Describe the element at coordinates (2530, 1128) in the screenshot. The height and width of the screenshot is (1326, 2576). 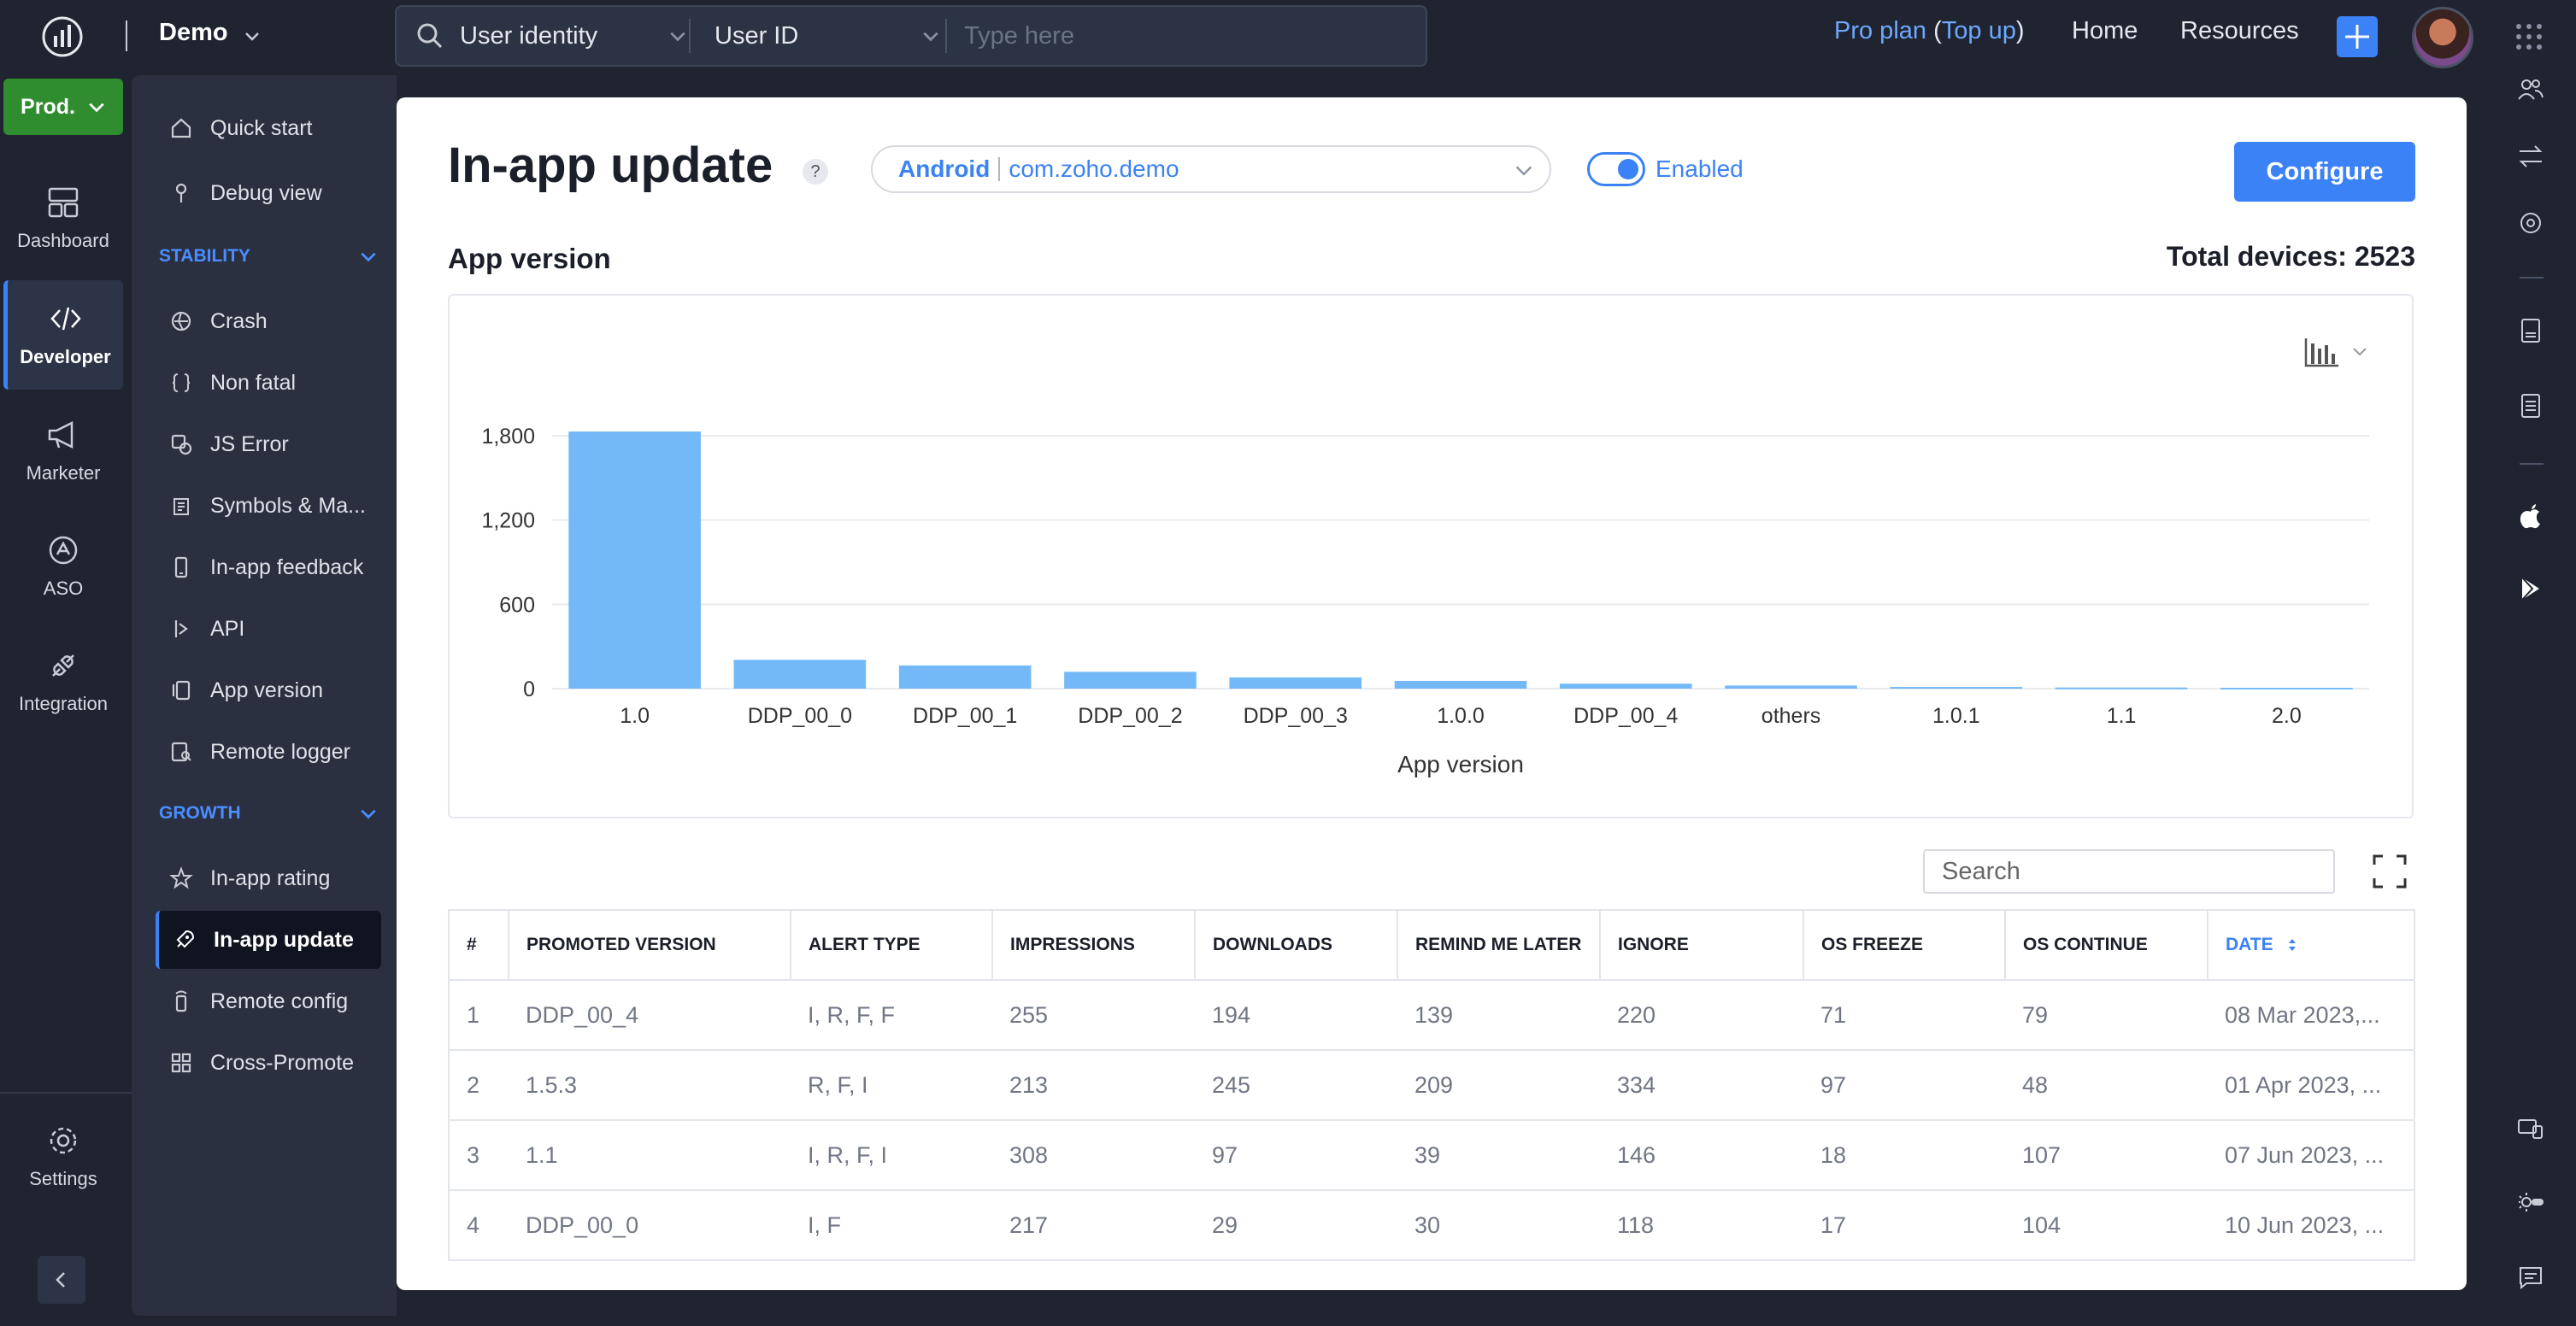
I see `devices-icon` at that location.